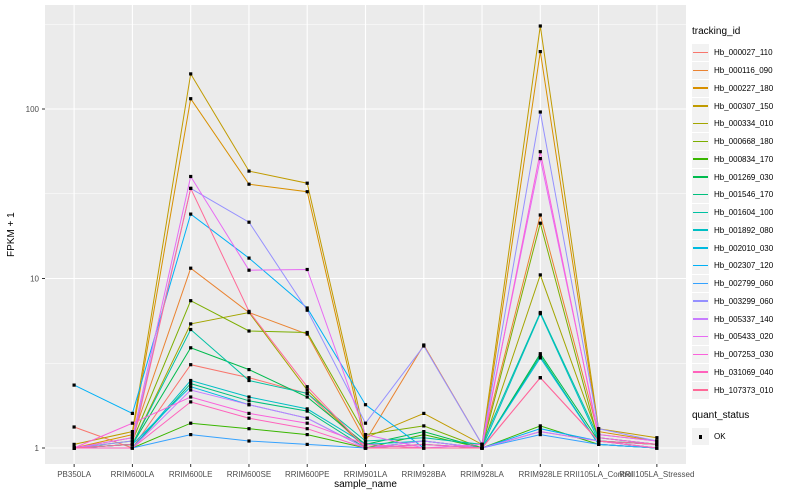 The width and height of the screenshot is (800, 500). I want to click on legend-title-tracking-id: tracking_id, so click(716, 31).